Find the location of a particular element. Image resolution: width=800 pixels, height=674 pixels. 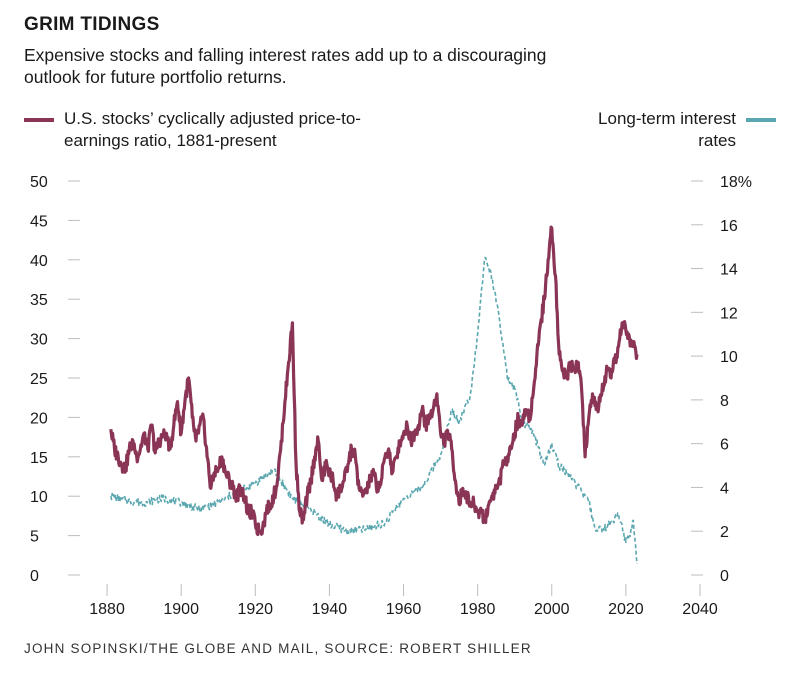

left-tick-label: 10 is located at coordinates (39, 497).